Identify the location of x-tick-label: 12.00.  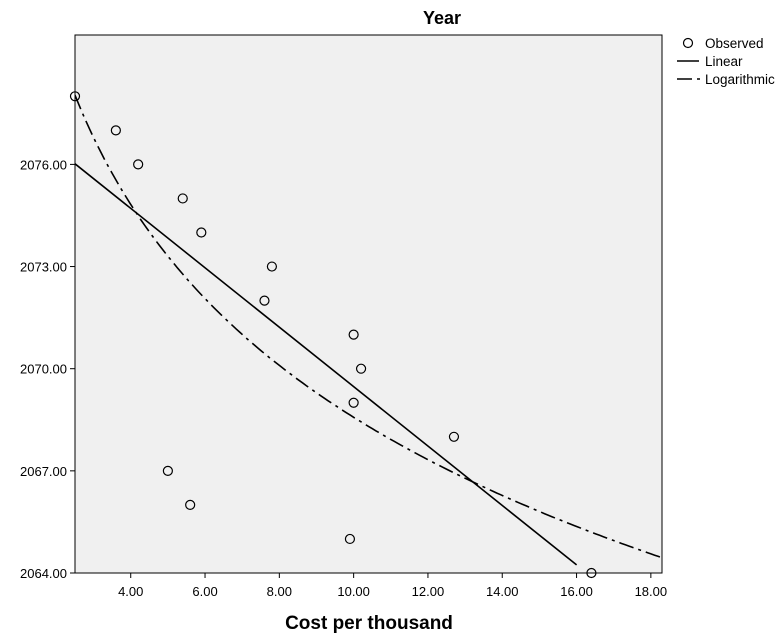
(428, 591).